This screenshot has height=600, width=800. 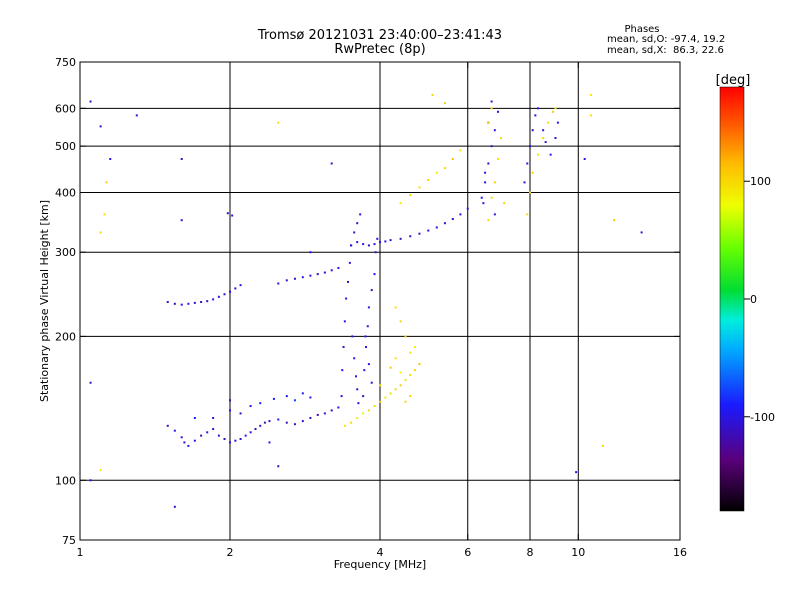 What do you see at coordinates (762, 417) in the screenshot?
I see `colorbar-tick-label: -100` at bounding box center [762, 417].